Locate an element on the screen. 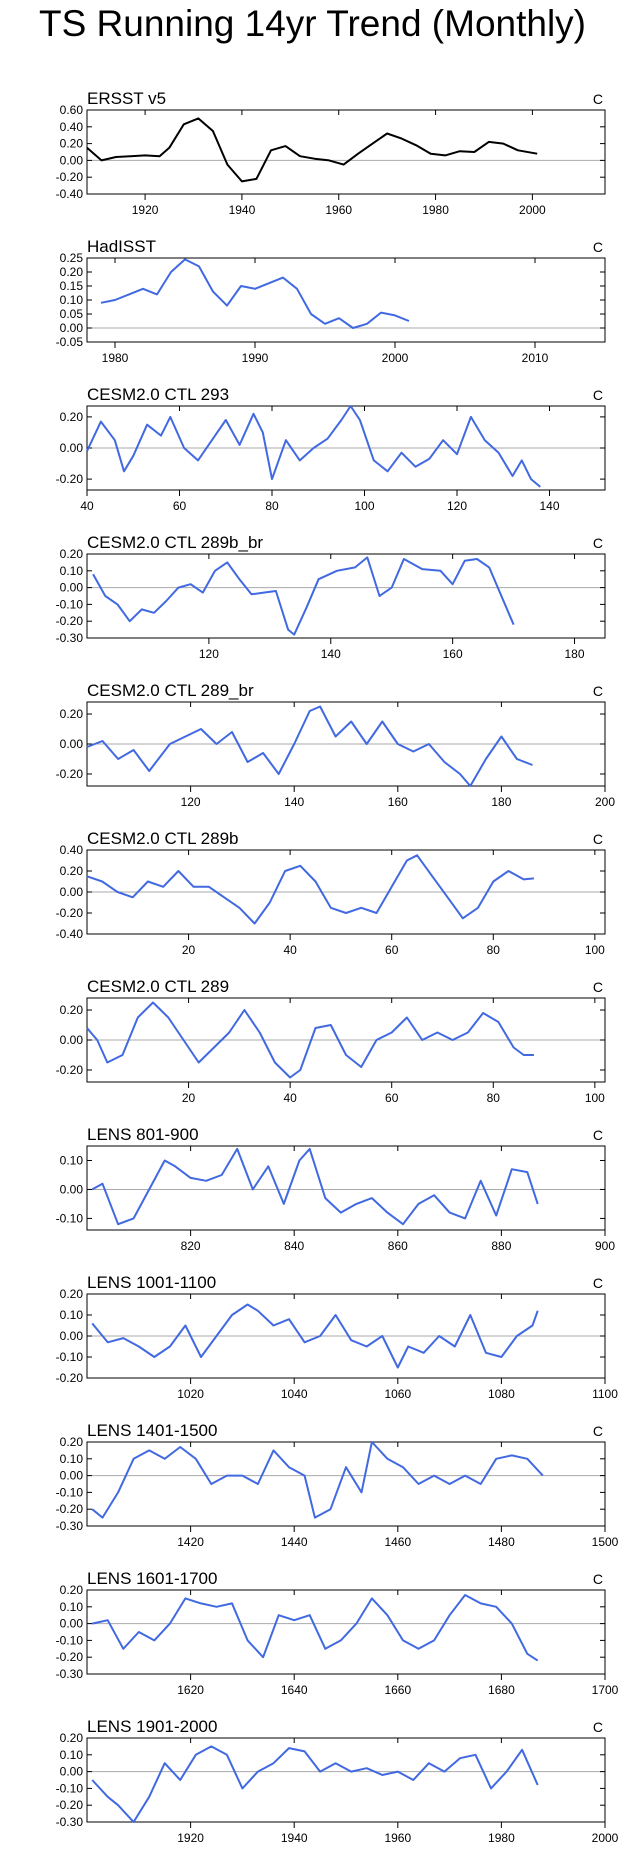 The image size is (625, 1854). x-tick-label: 20 is located at coordinates (189, 1098).